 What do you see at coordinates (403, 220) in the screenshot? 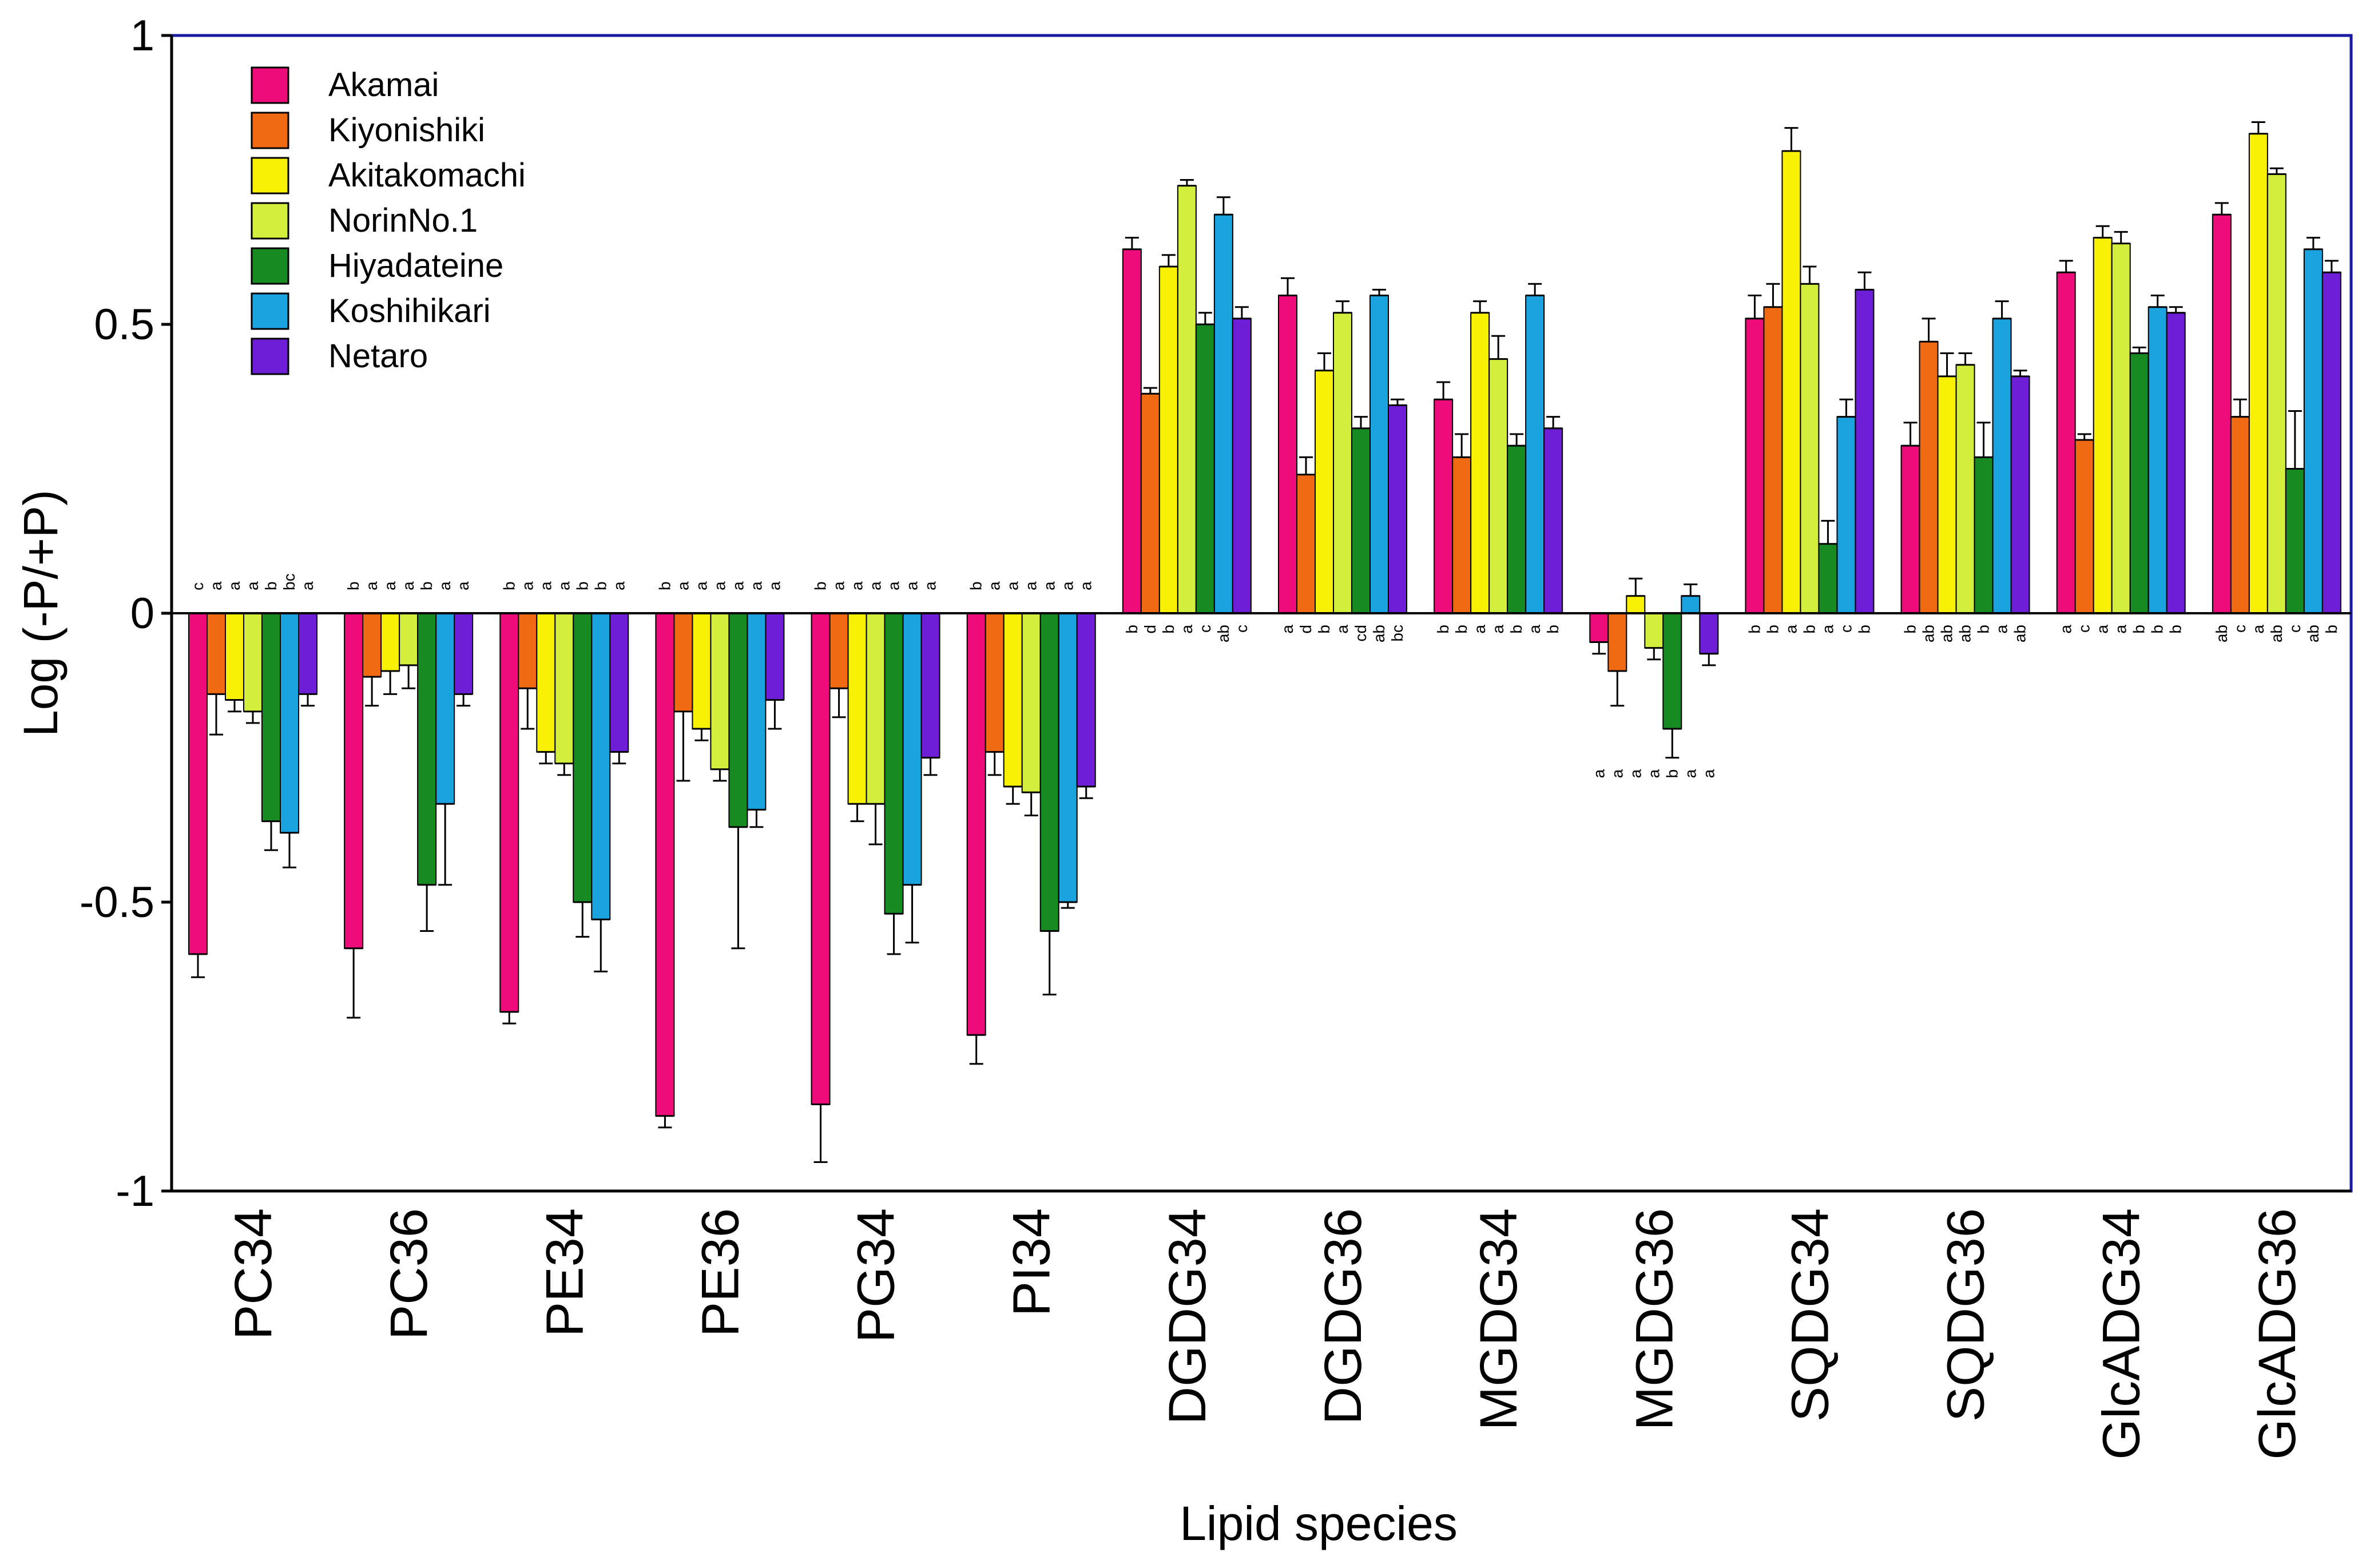
I see `legend-label: NorinNo.1` at bounding box center [403, 220].